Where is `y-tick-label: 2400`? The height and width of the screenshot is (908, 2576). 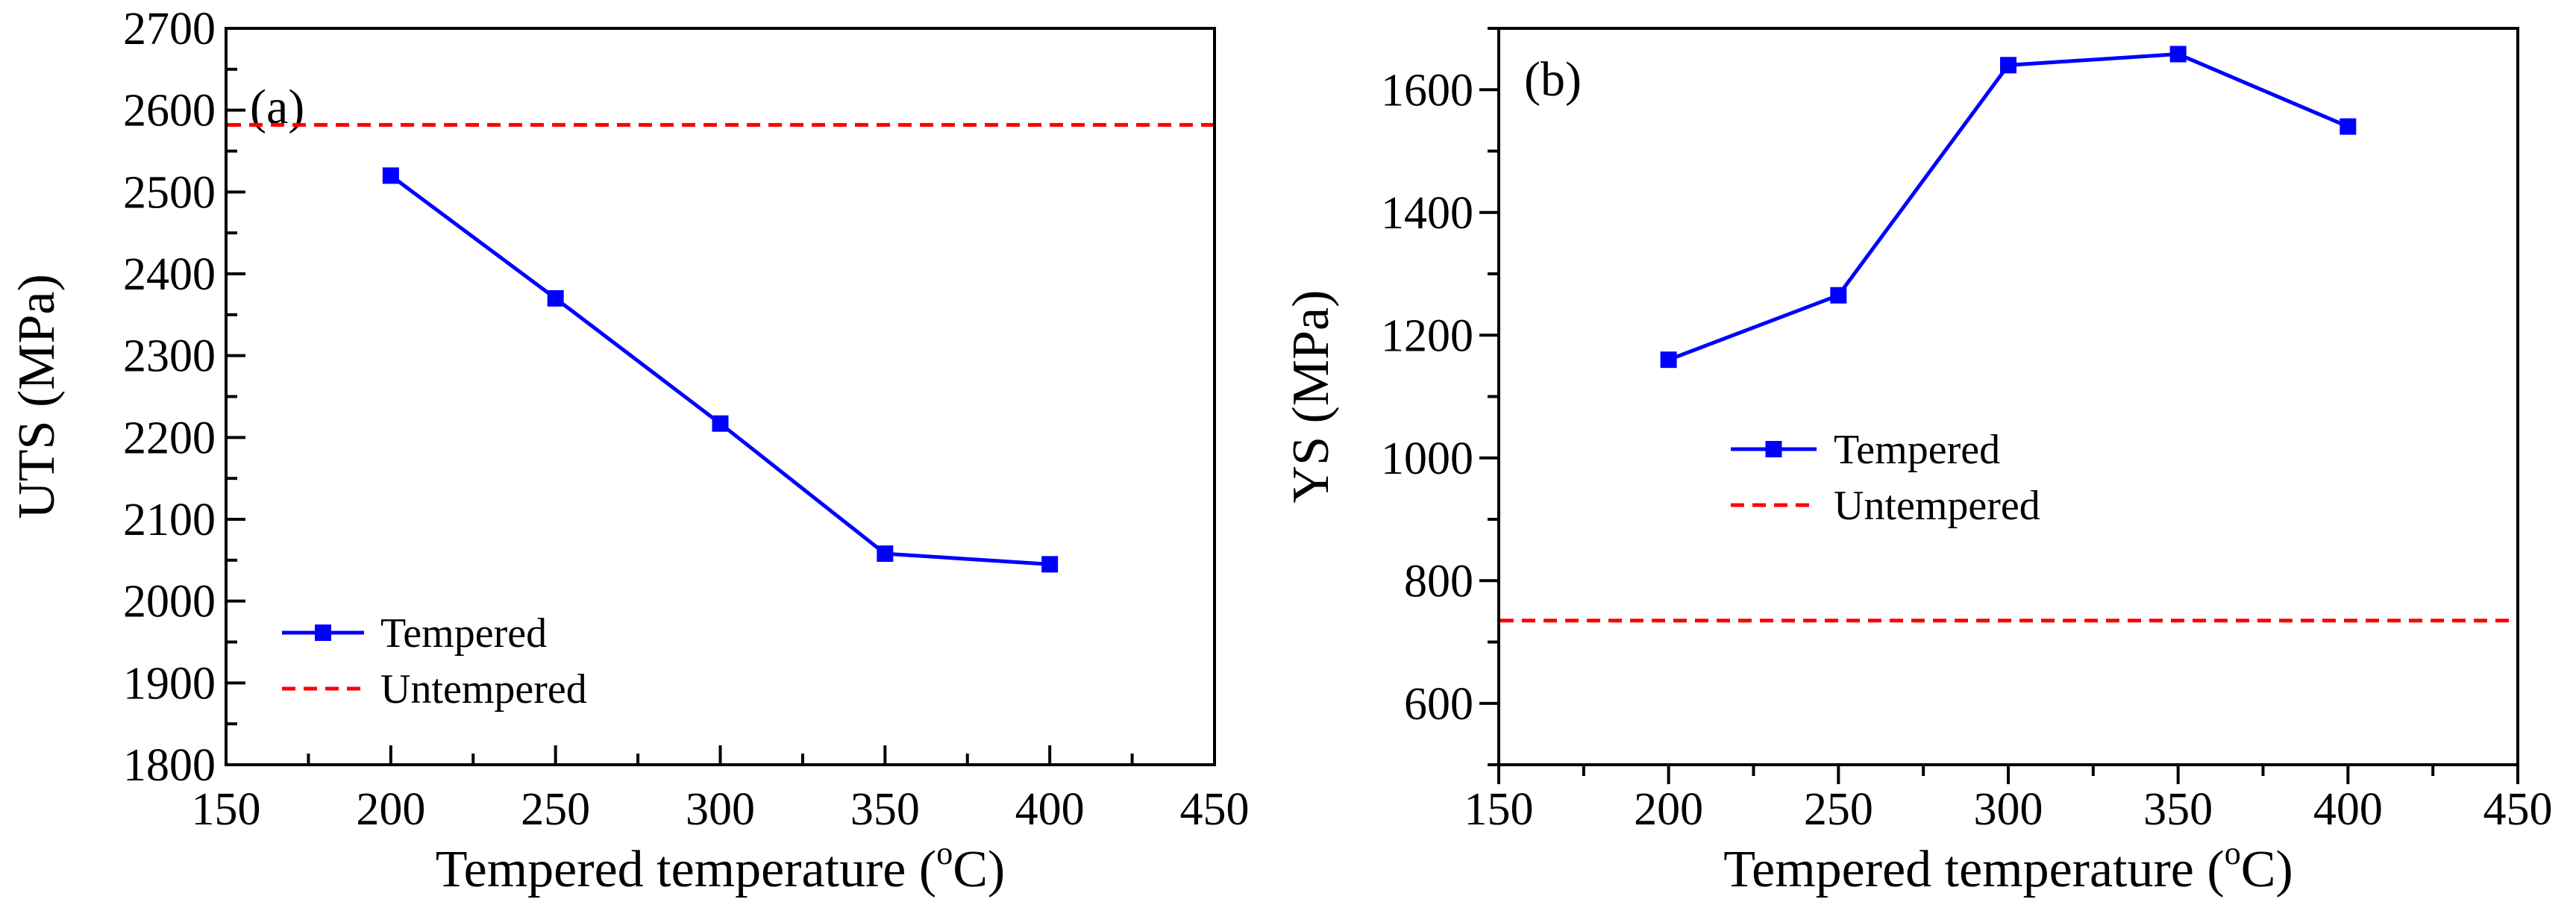
y-tick-label: 2400 is located at coordinates (169, 274).